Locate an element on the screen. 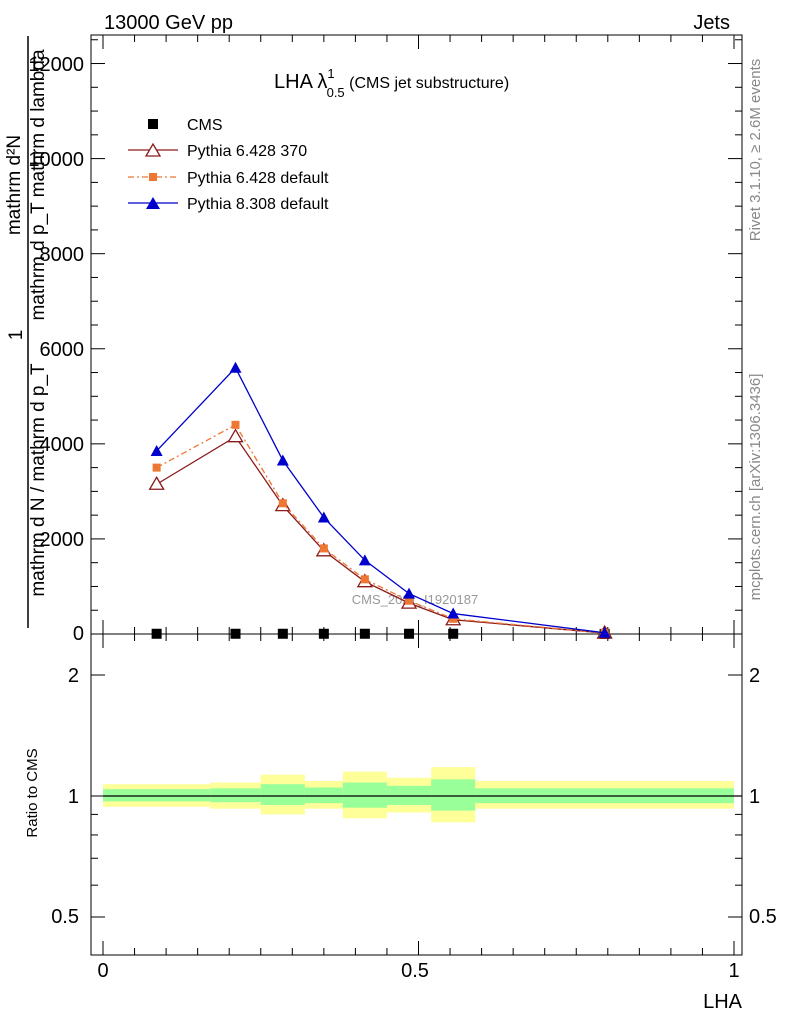 This screenshot has height=1024, width=786. legend-py6-370-marker is located at coordinates (153, 149).